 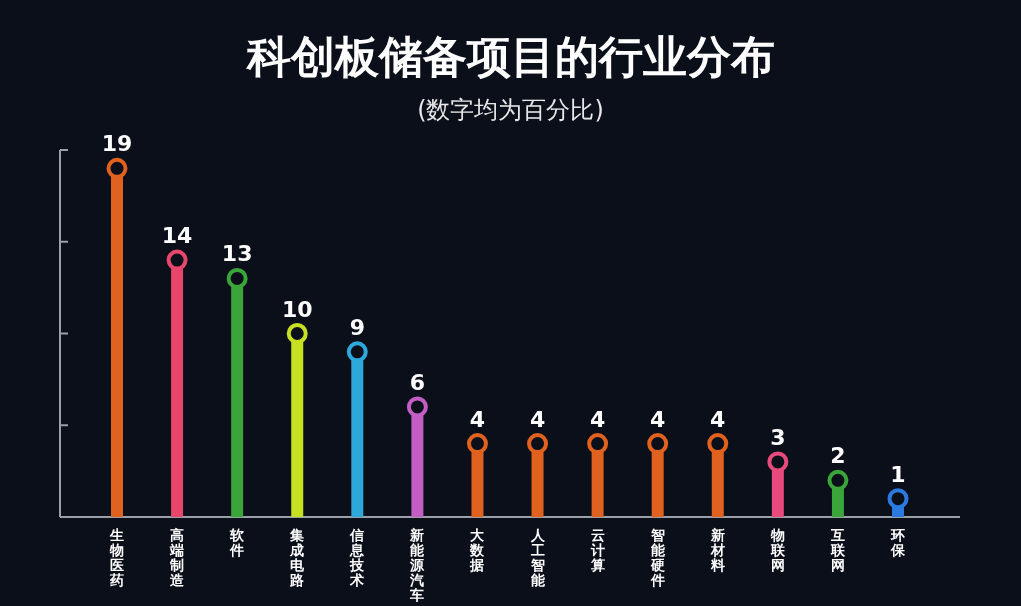 I want to click on x-tick-label: 智能硬件, so click(x=657, y=557).